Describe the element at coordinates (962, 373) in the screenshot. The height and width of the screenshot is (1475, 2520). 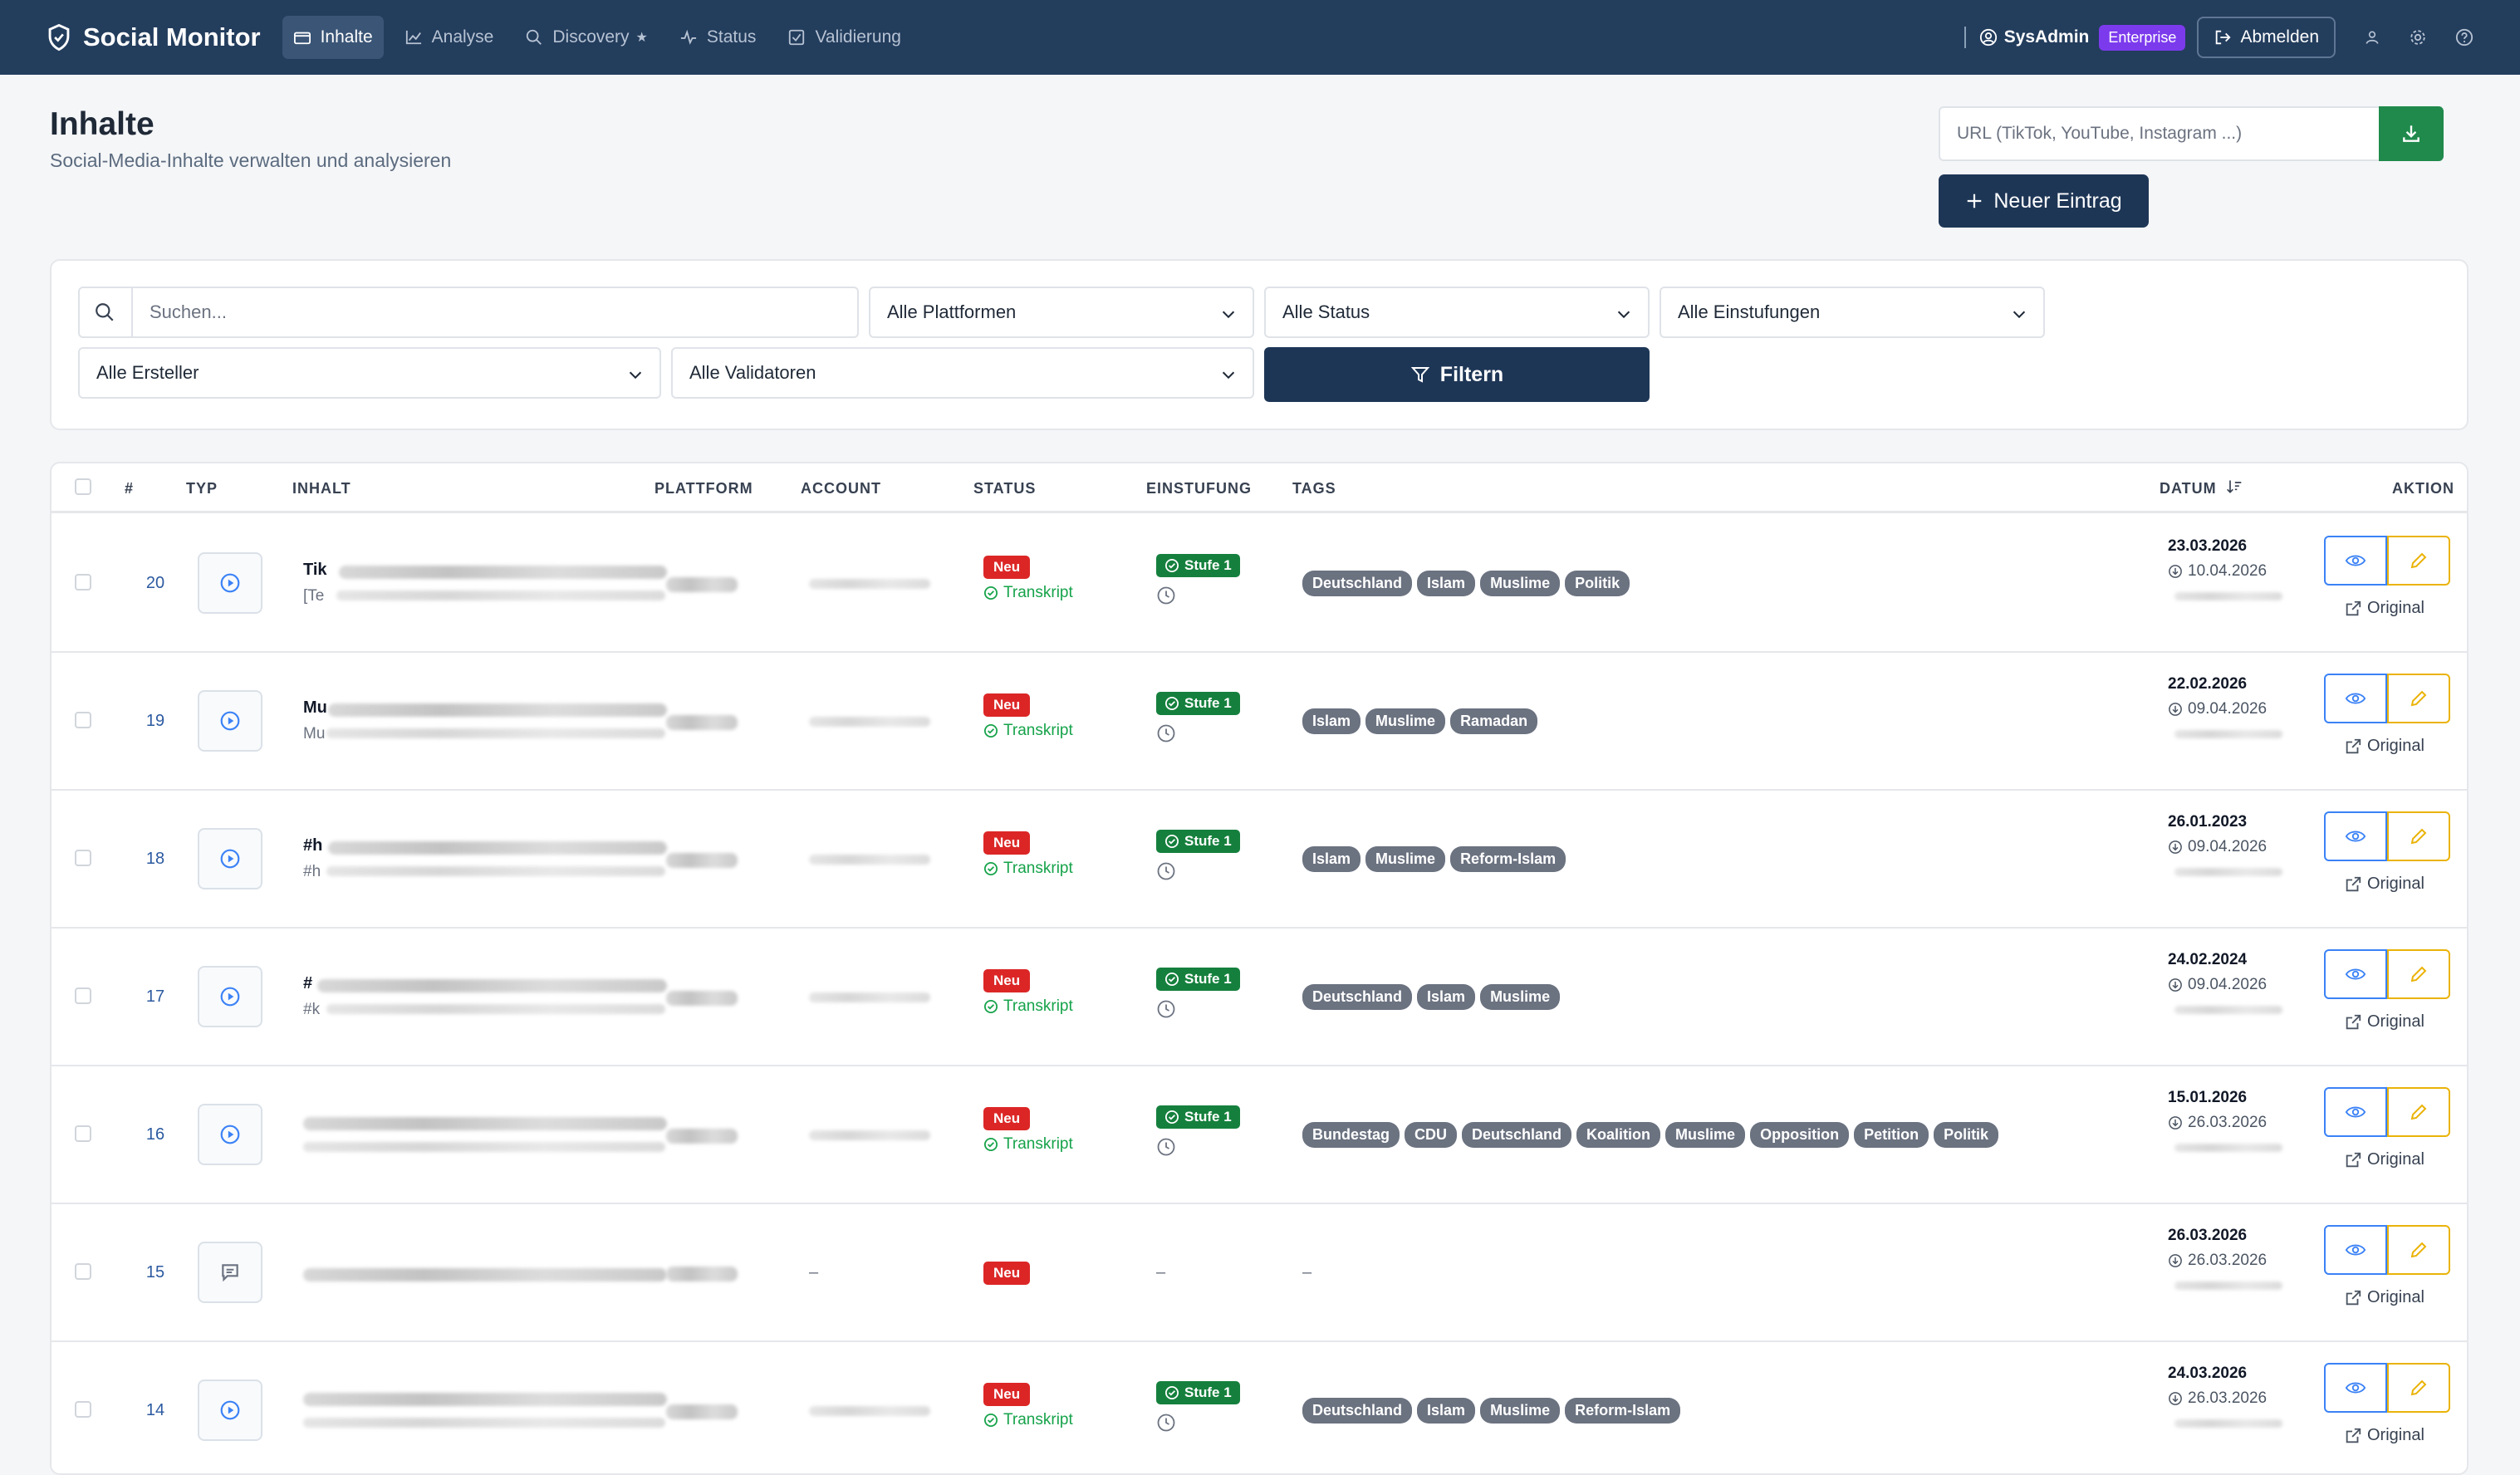
I see `validator-select: Alle Validatoren` at that location.